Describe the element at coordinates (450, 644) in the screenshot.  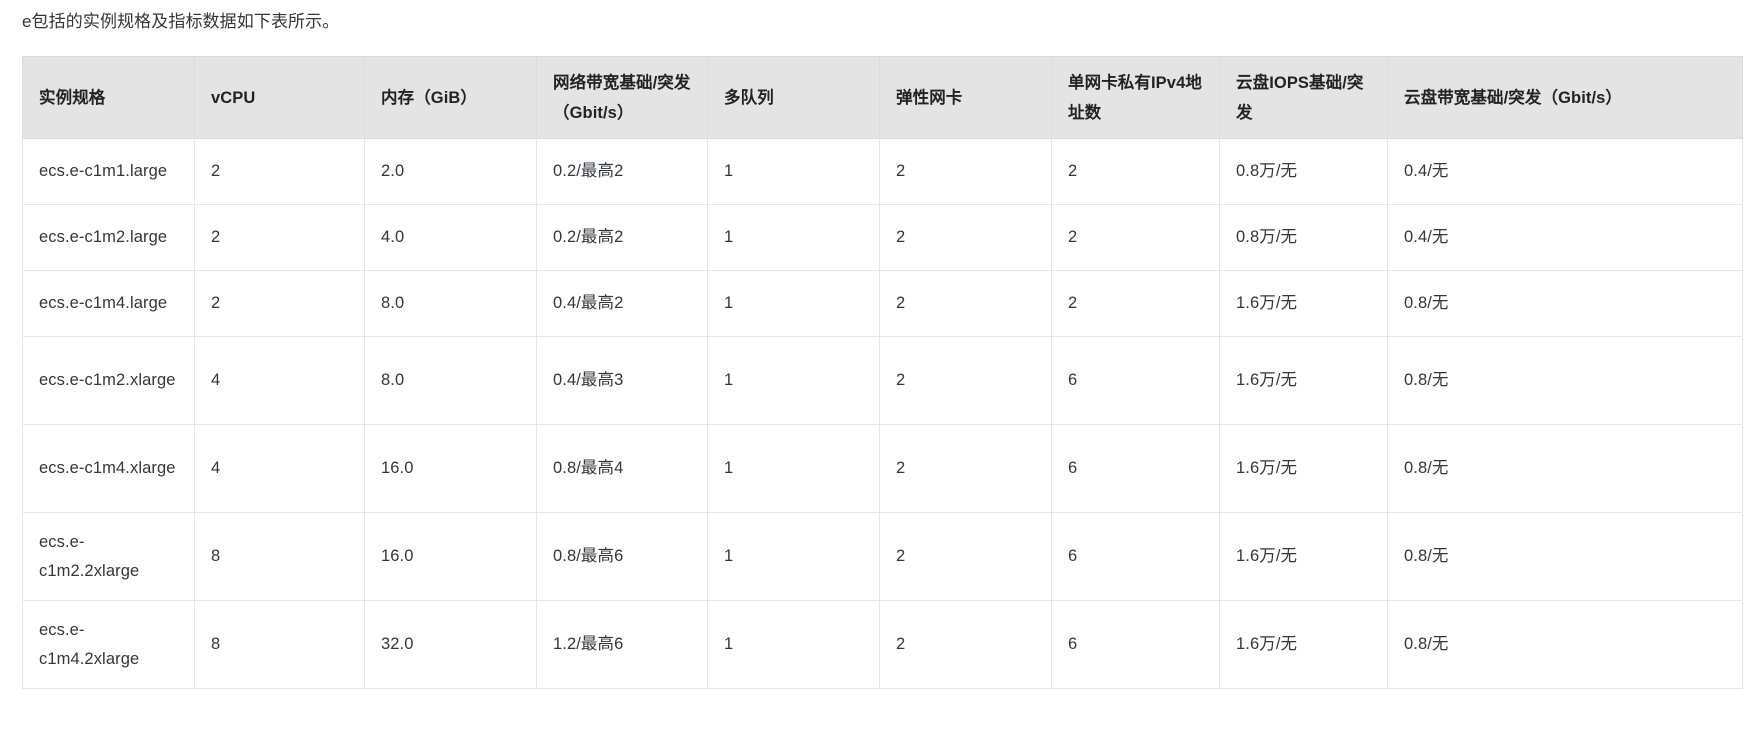
I see `cell-memory: 32.0` at that location.